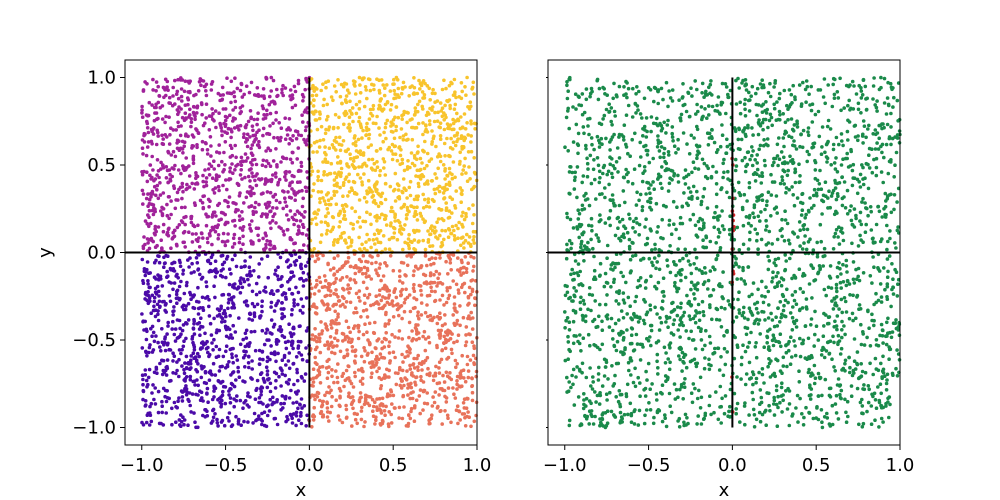  What do you see at coordinates (101, 78) in the screenshot?
I see `y-tick-label: 1.0` at bounding box center [101, 78].